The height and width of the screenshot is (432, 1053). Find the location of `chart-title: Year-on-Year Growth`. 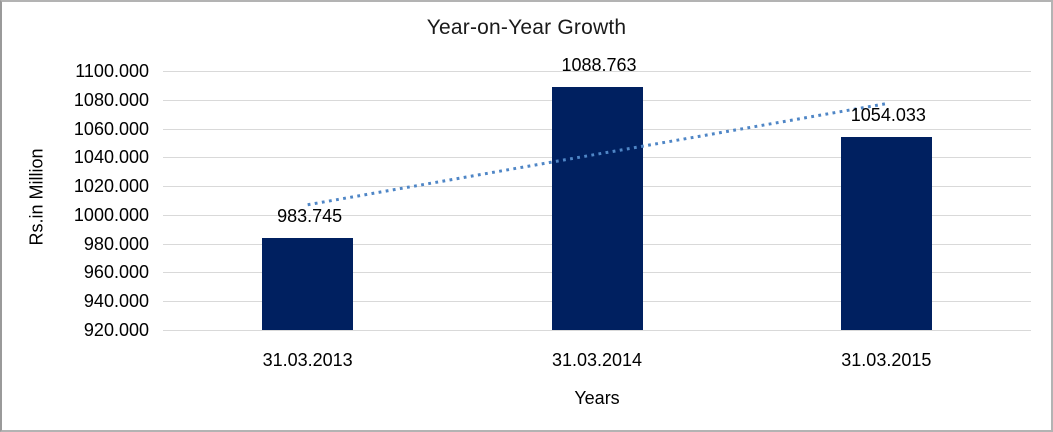

chart-title: Year-on-Year Growth is located at coordinates (526, 27).